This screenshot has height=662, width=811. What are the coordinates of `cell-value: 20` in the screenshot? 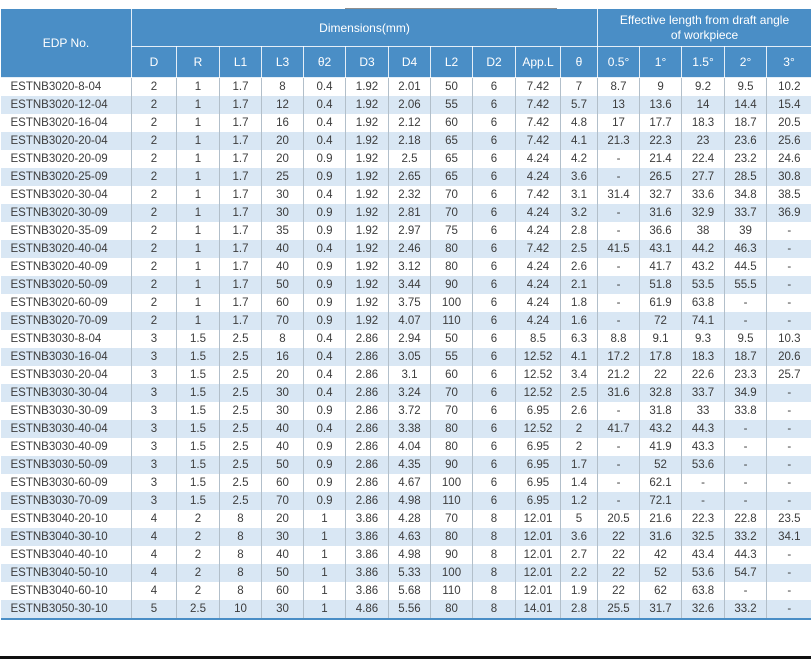 It's located at (283, 159).